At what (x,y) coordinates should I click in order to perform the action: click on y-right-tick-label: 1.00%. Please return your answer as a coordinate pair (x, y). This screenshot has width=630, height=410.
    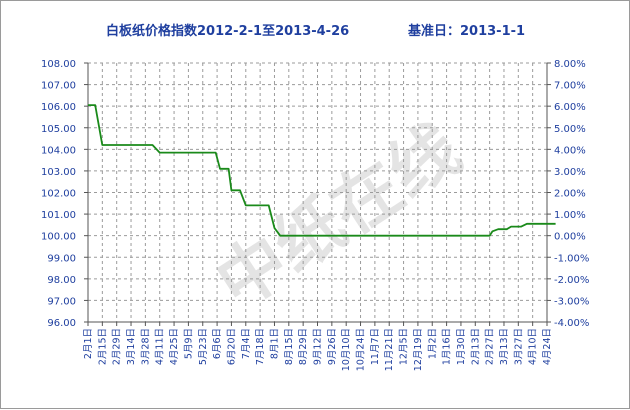
    Looking at the image, I should click on (570, 215).